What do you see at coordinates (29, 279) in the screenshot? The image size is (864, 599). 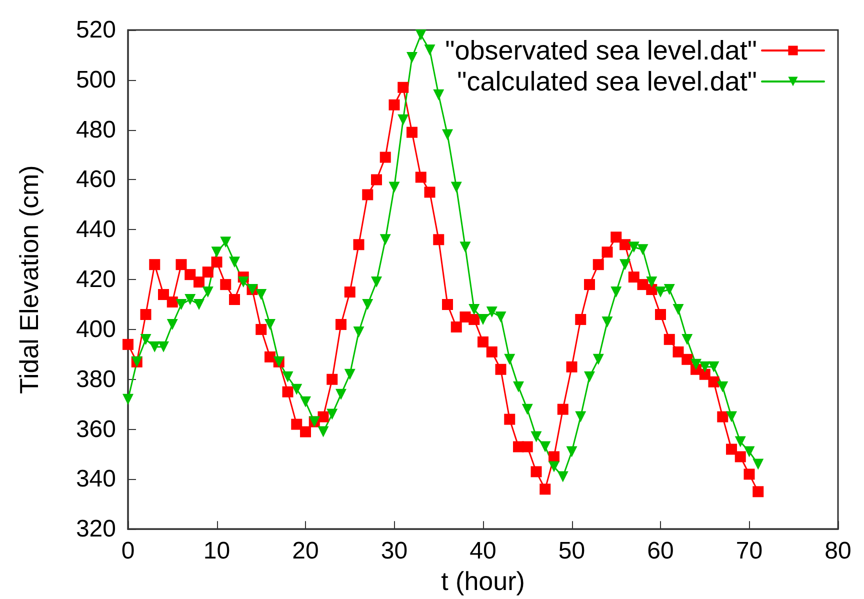 I see `y-axis-title: Tidal Elevation (cm)` at bounding box center [29, 279].